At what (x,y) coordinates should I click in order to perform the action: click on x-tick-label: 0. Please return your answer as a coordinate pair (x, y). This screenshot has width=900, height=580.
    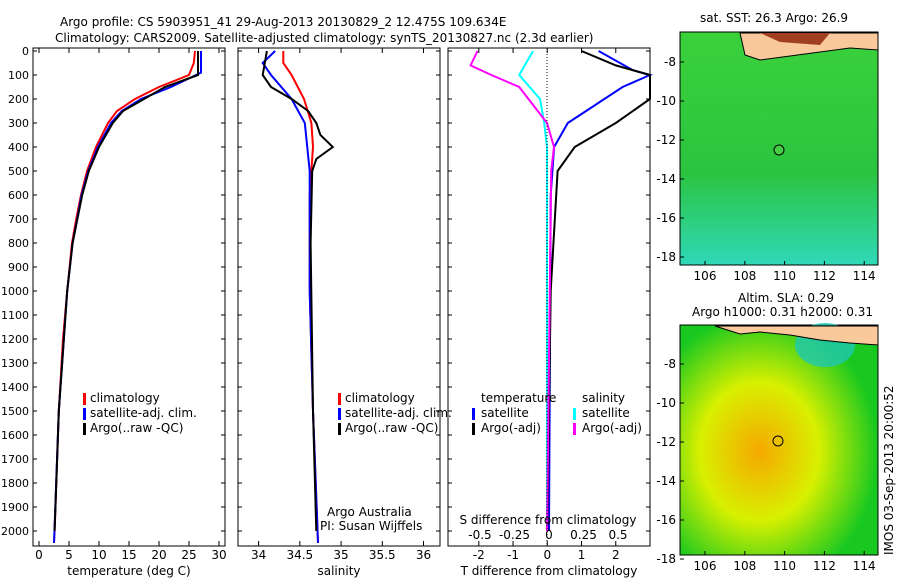
    Looking at the image, I should click on (547, 555).